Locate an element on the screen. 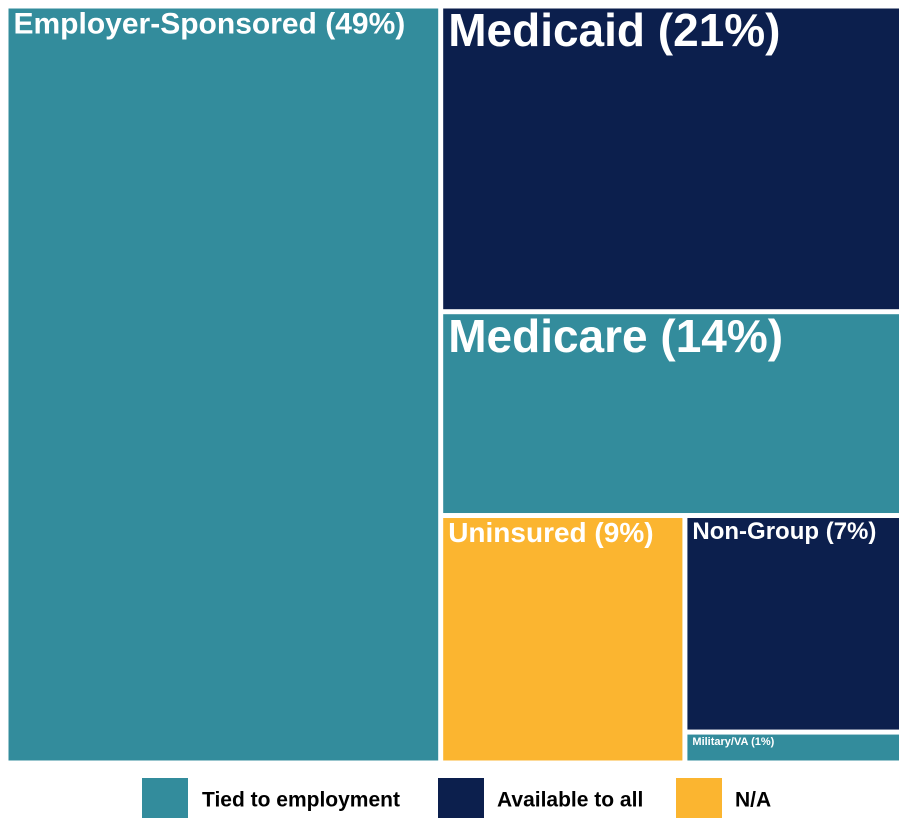 This screenshot has height=819, width=899. tile-label: Employer-Sponsored (49%) is located at coordinates (210, 23).